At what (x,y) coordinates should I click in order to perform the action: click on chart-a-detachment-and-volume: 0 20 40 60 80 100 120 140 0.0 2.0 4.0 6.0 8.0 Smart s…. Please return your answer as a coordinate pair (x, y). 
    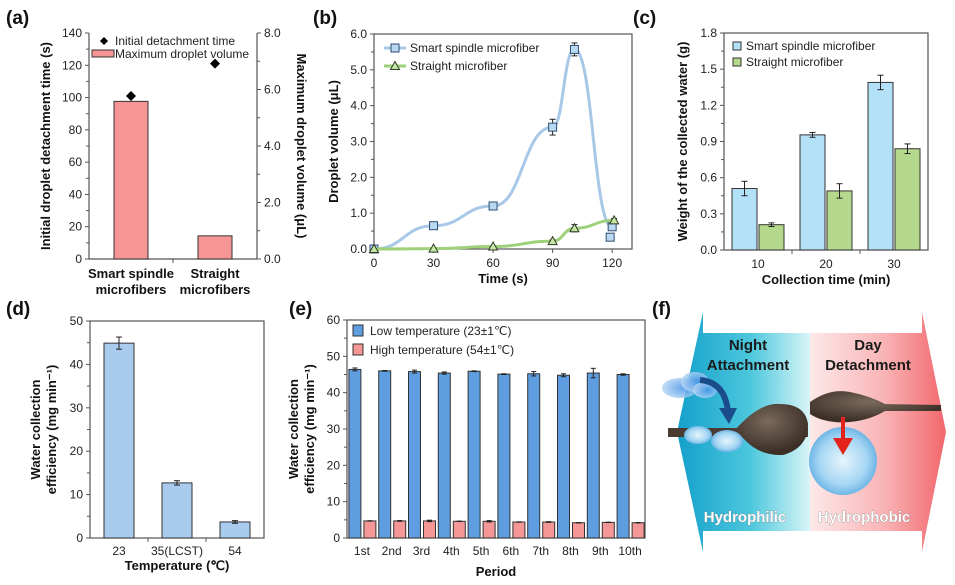
    Looking at the image, I should click on (173, 161).